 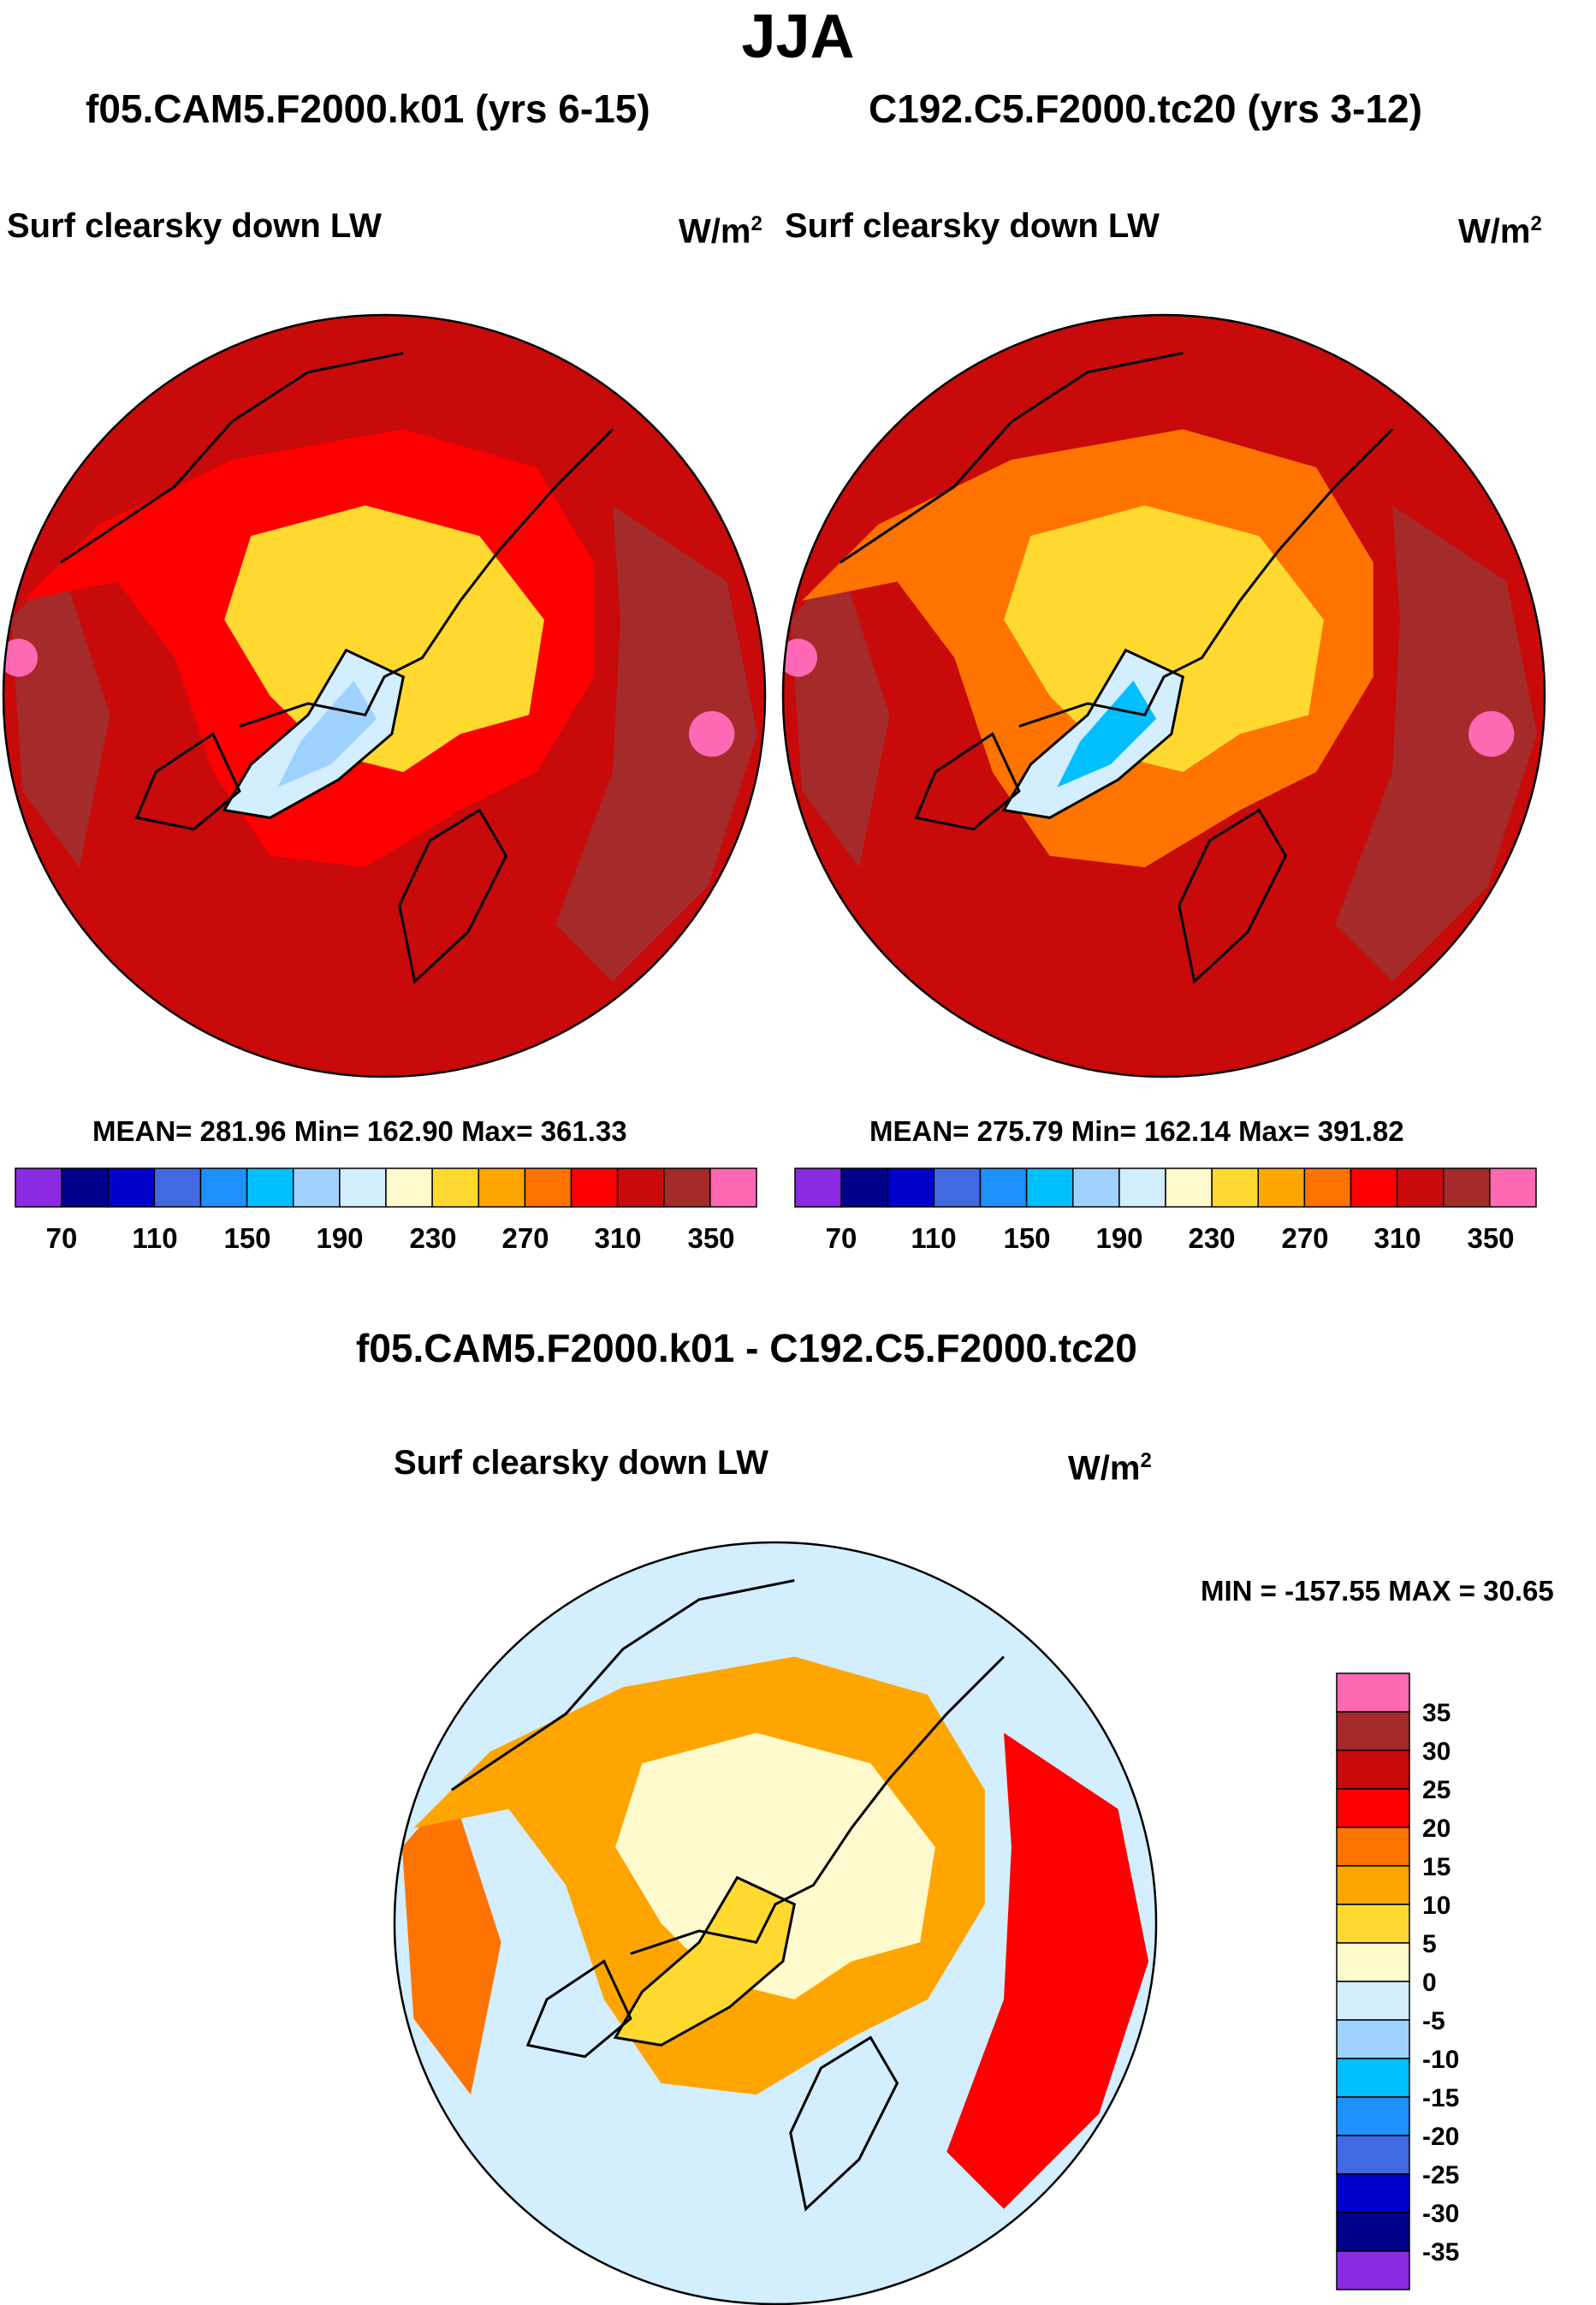 I want to click on right-greenland-coastline, so click(x=1093, y=733).